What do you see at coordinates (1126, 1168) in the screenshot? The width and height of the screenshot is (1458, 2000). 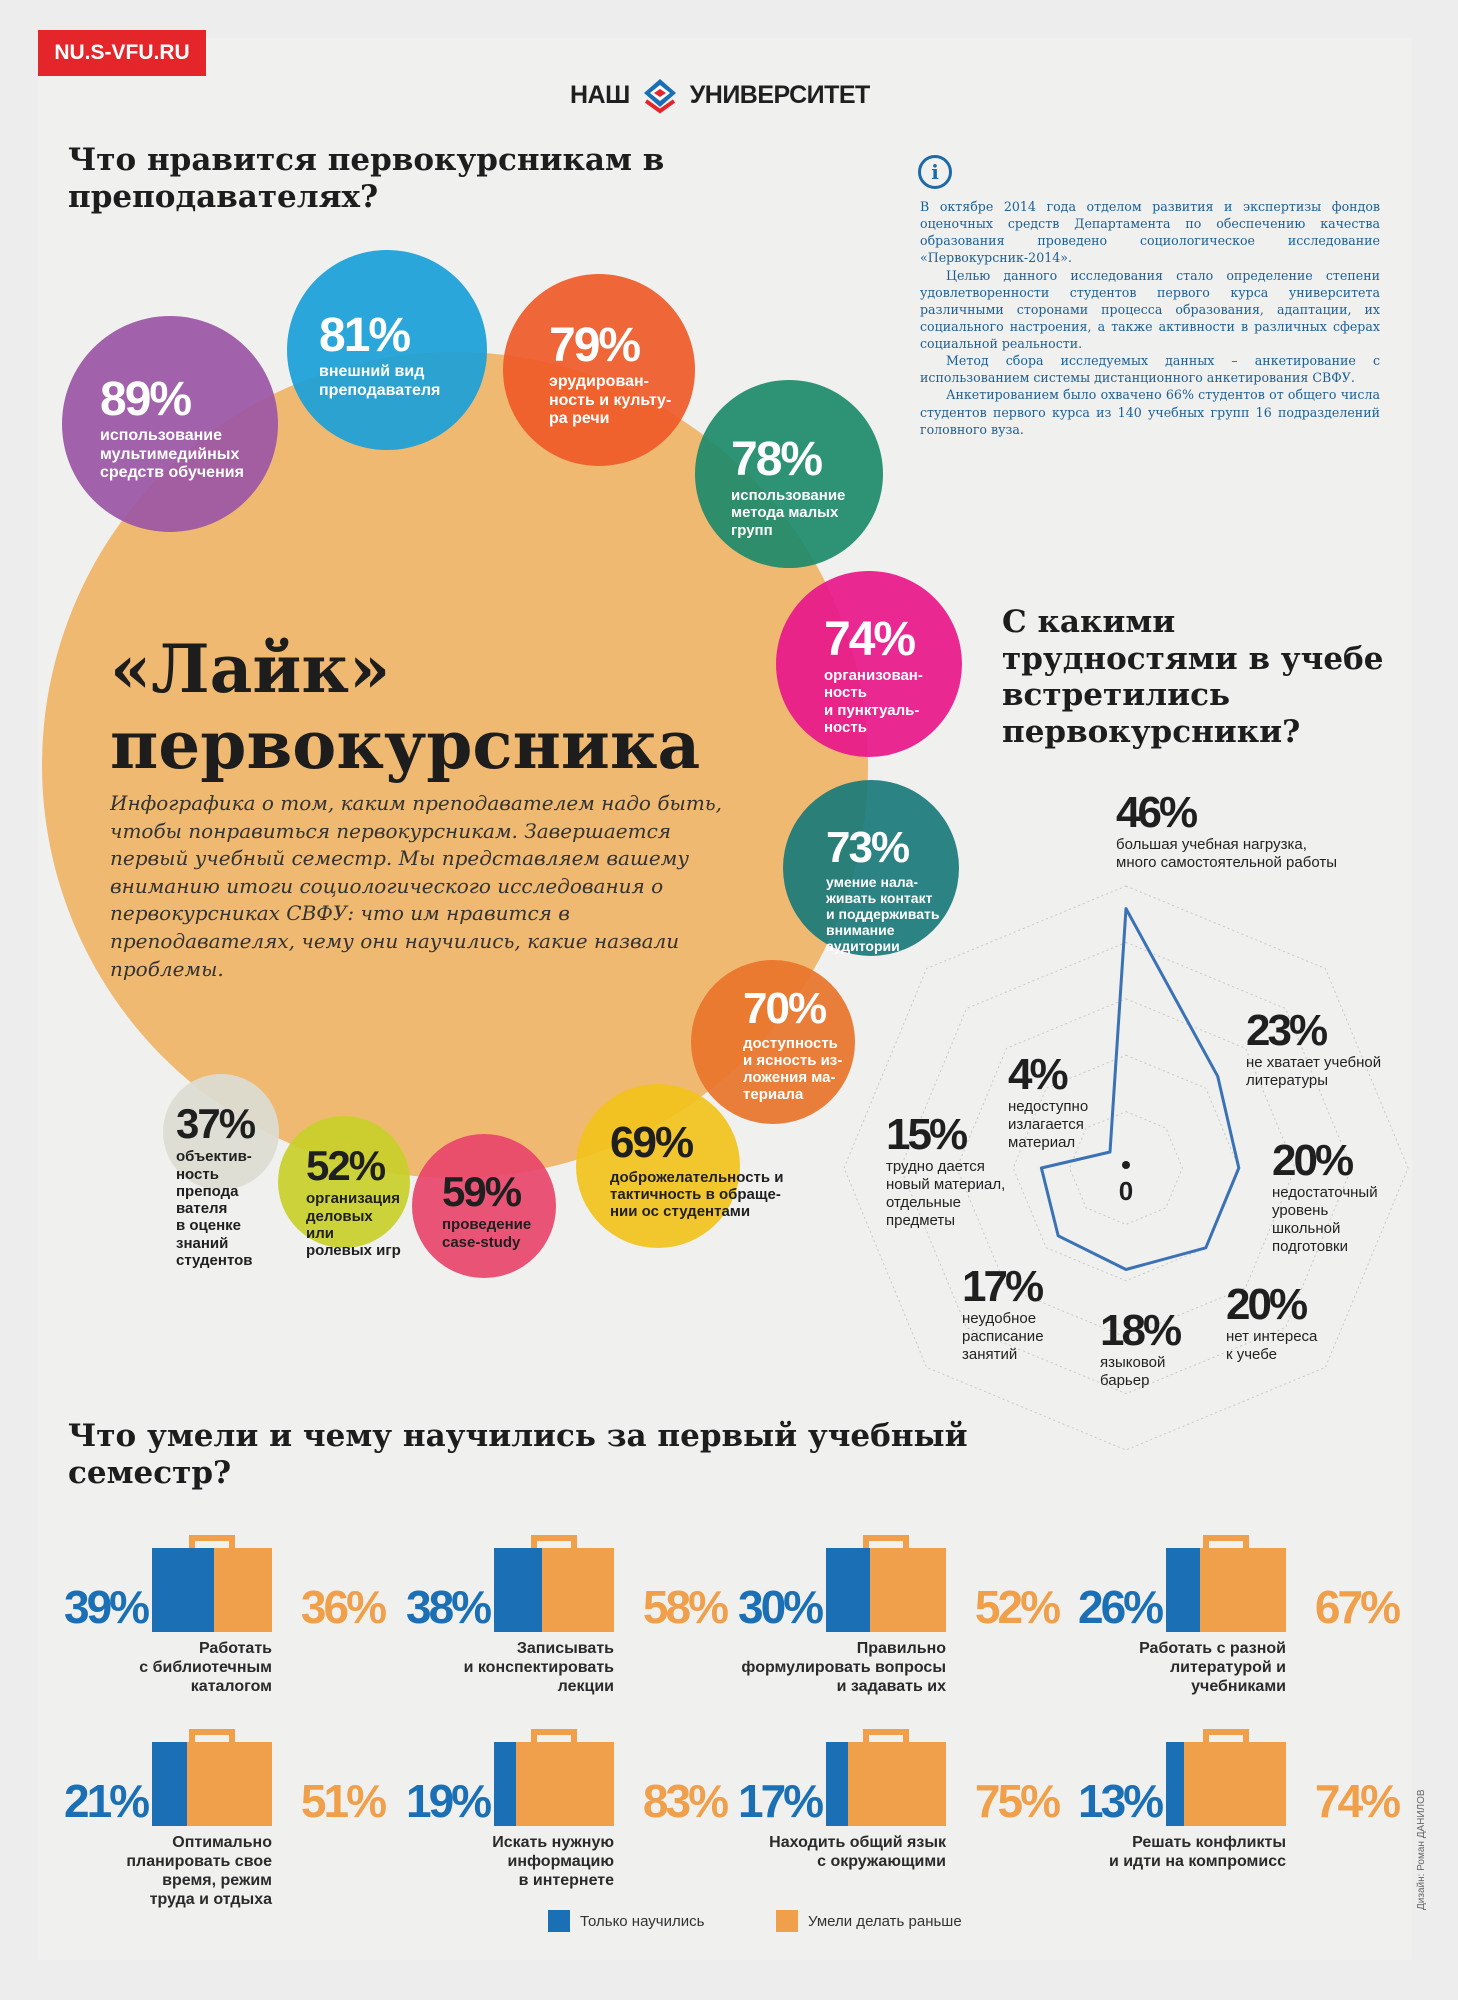 I see `radar-grid-ring` at bounding box center [1126, 1168].